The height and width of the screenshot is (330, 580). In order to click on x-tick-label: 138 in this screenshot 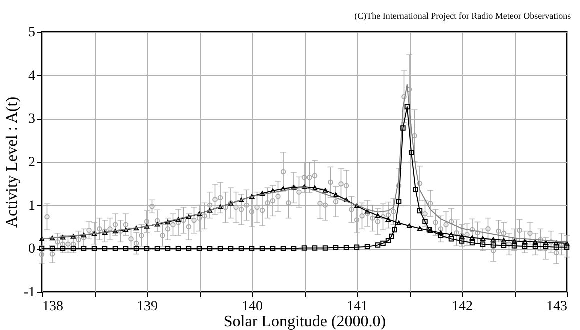, I will do `click(53, 307)`.